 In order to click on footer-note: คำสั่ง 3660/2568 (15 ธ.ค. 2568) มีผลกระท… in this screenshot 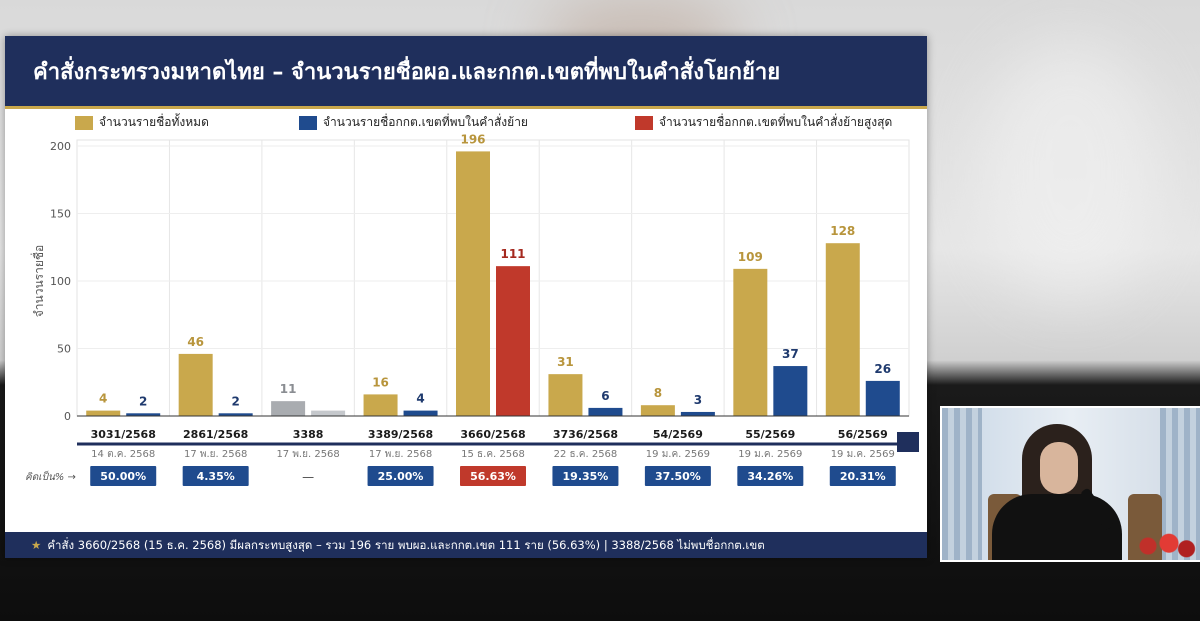, I will do `click(406, 545)`.